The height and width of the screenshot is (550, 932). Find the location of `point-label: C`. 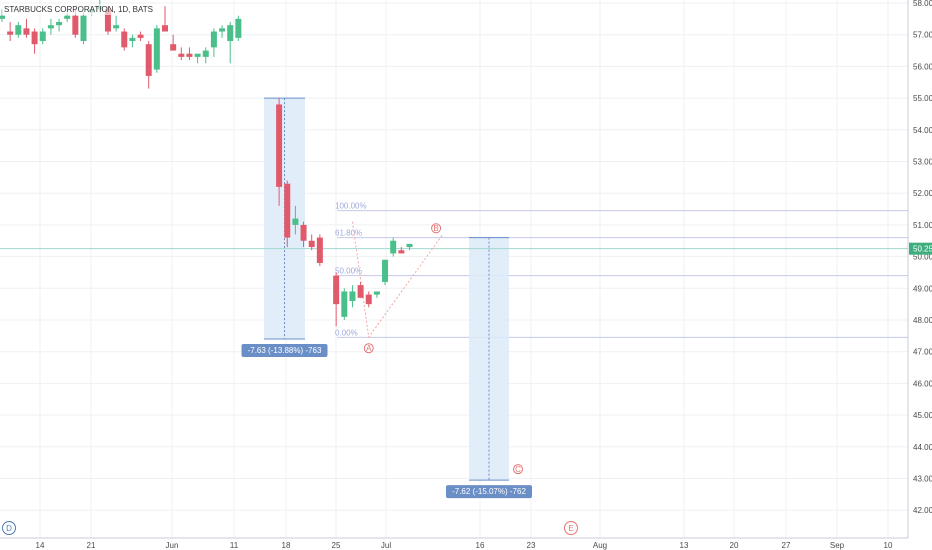

point-label: C is located at coordinates (518, 469).